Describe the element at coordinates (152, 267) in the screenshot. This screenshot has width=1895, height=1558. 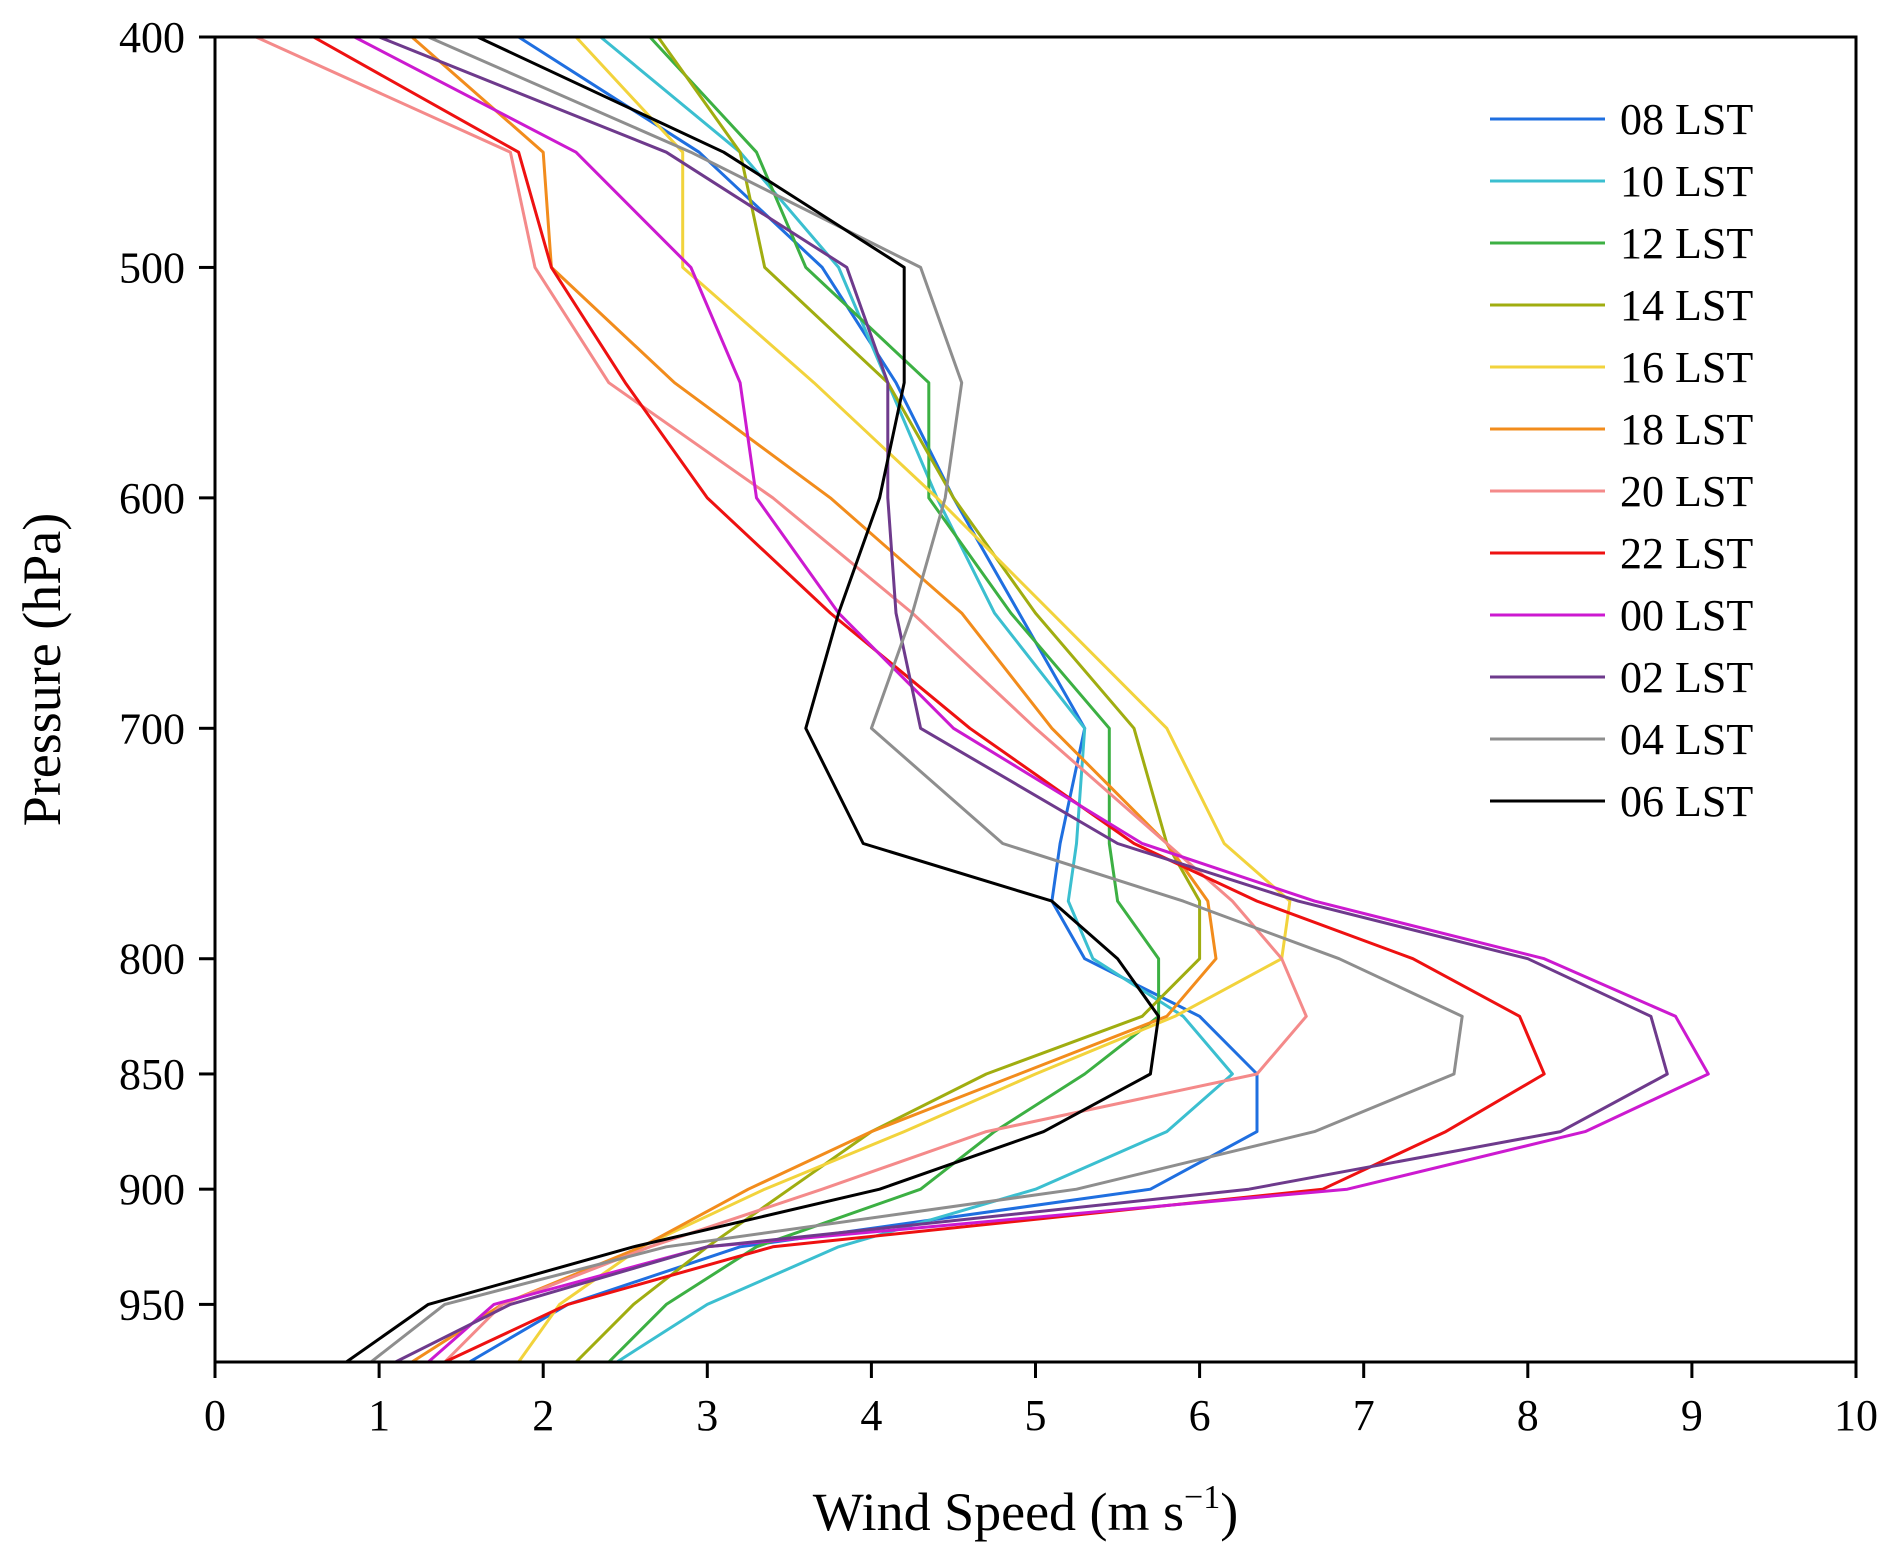
I see `y-tick-label: 500` at that location.